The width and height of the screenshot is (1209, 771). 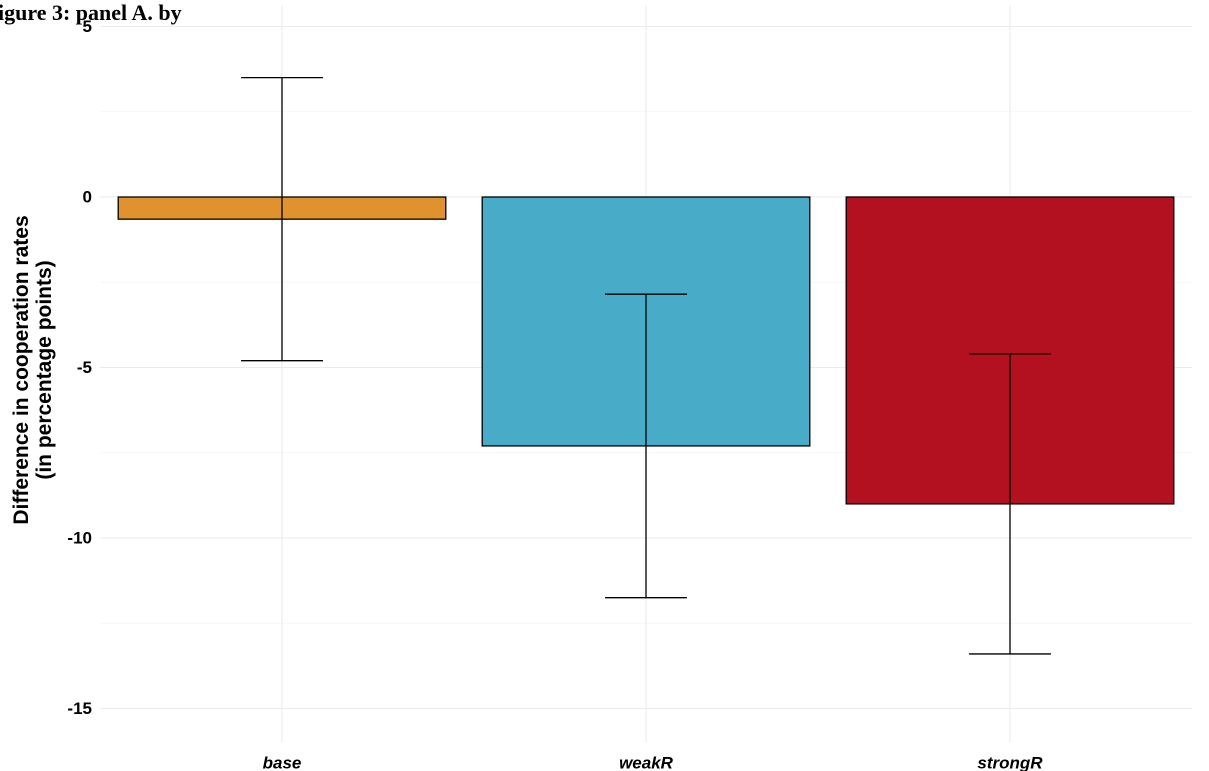 I want to click on y-axis-label-line-1: Difference in cooperation rates, so click(x=21, y=369).